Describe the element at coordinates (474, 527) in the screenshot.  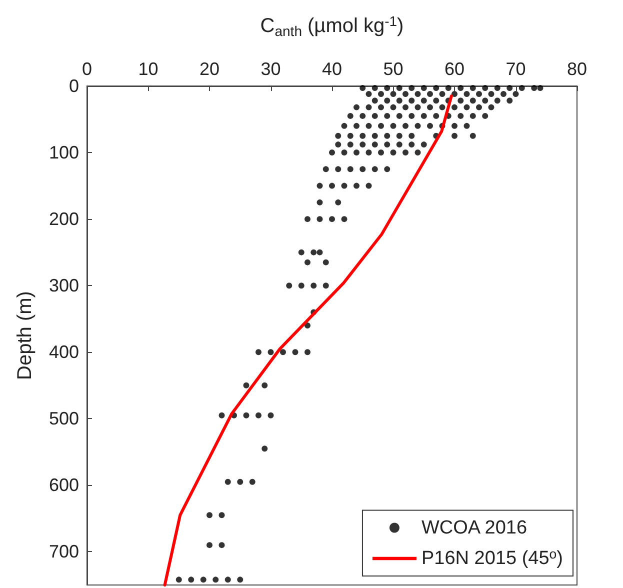
I see `legend-label: WCOA 2016` at that location.